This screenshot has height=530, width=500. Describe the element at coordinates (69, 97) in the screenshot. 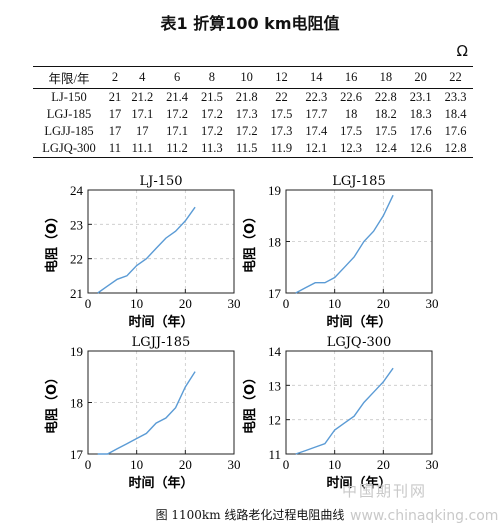

I see `table-cell: LJ-150` at that location.